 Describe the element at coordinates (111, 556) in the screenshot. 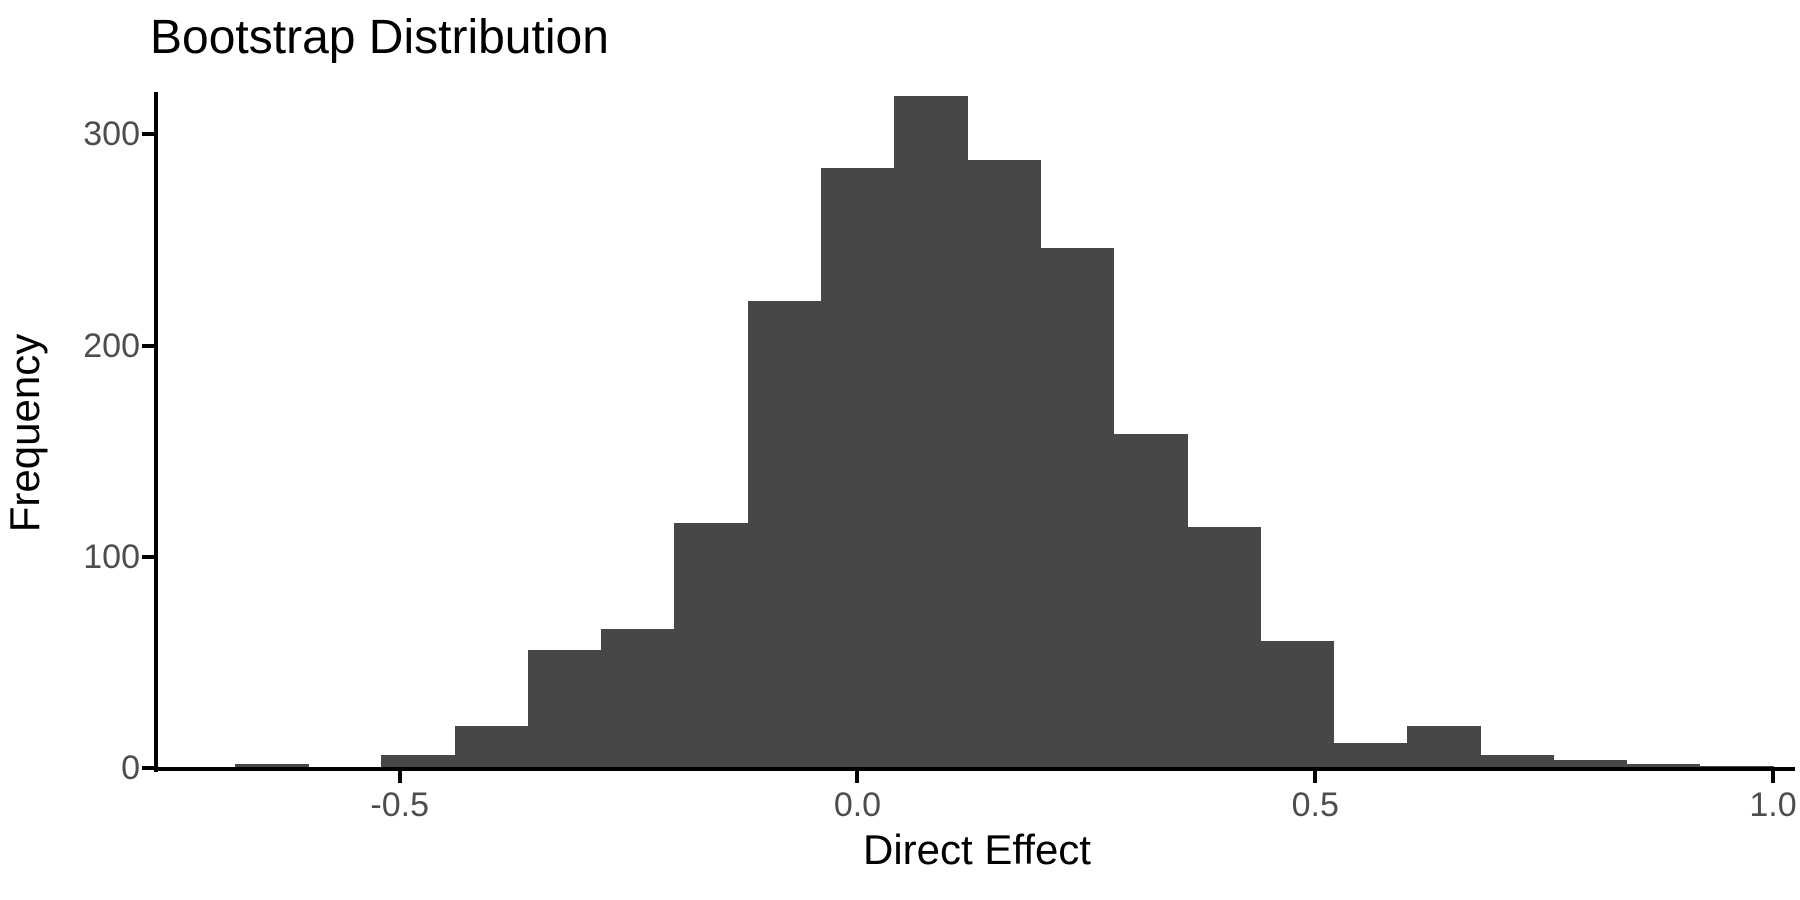

I see `y-tick-label: 100` at that location.